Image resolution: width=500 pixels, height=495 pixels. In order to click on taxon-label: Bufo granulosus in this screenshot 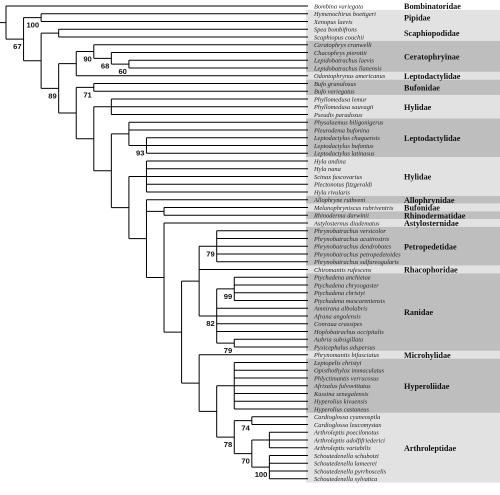, I will do `click(335, 84)`.